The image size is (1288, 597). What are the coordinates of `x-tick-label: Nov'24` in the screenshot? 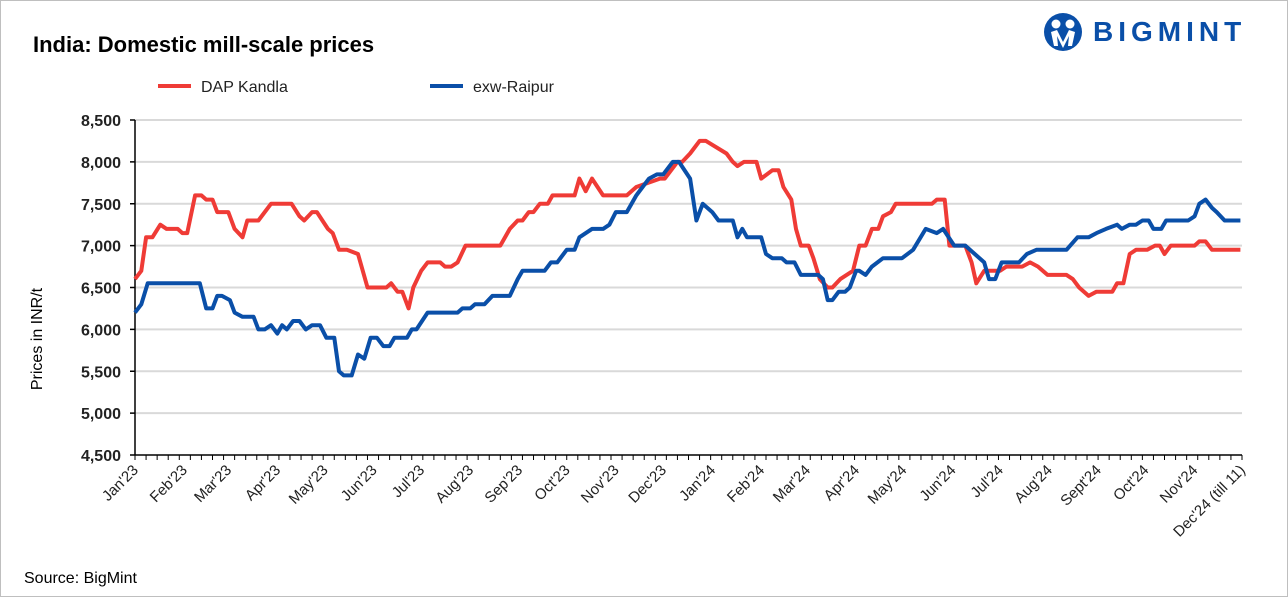 It's located at (1179, 484).